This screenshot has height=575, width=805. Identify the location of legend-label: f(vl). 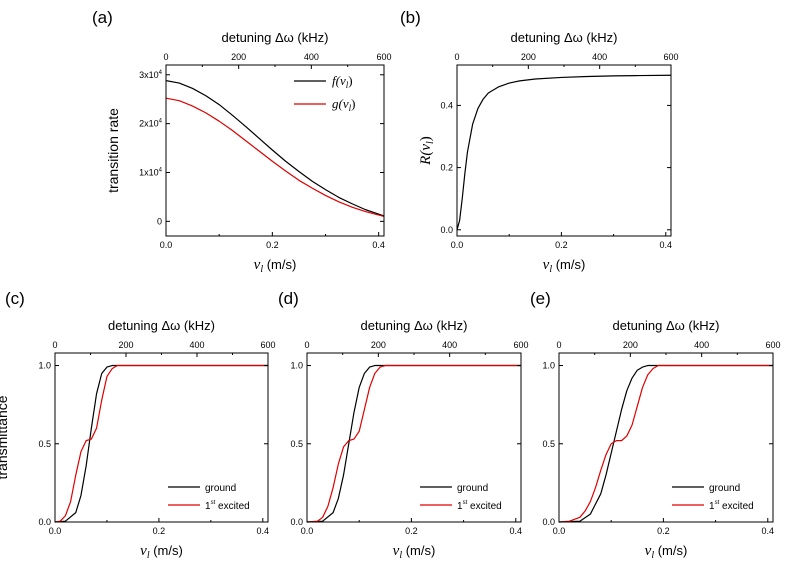
(342, 81).